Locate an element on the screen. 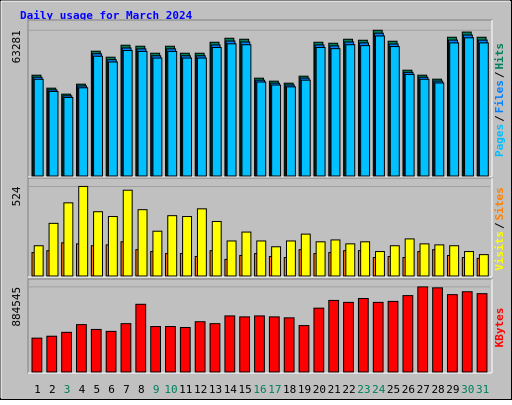 Image resolution: width=512 pixels, height=405 pixels. legend: Pages/Files/Hits is located at coordinates (499, 100).